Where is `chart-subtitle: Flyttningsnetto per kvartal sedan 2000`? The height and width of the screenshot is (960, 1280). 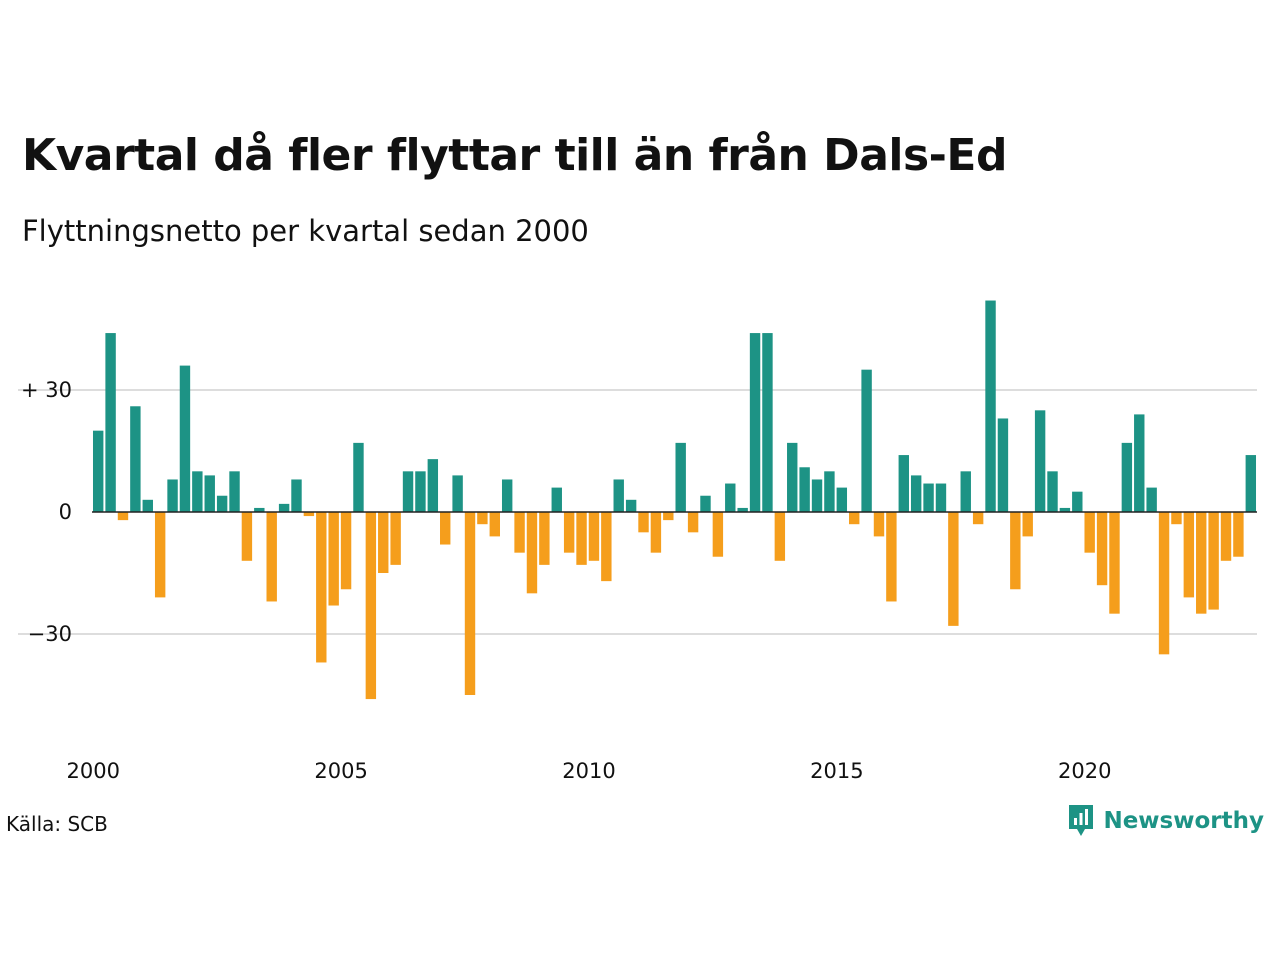 chart-subtitle: Flyttningsnetto per kvartal sedan 2000 is located at coordinates (305, 231).